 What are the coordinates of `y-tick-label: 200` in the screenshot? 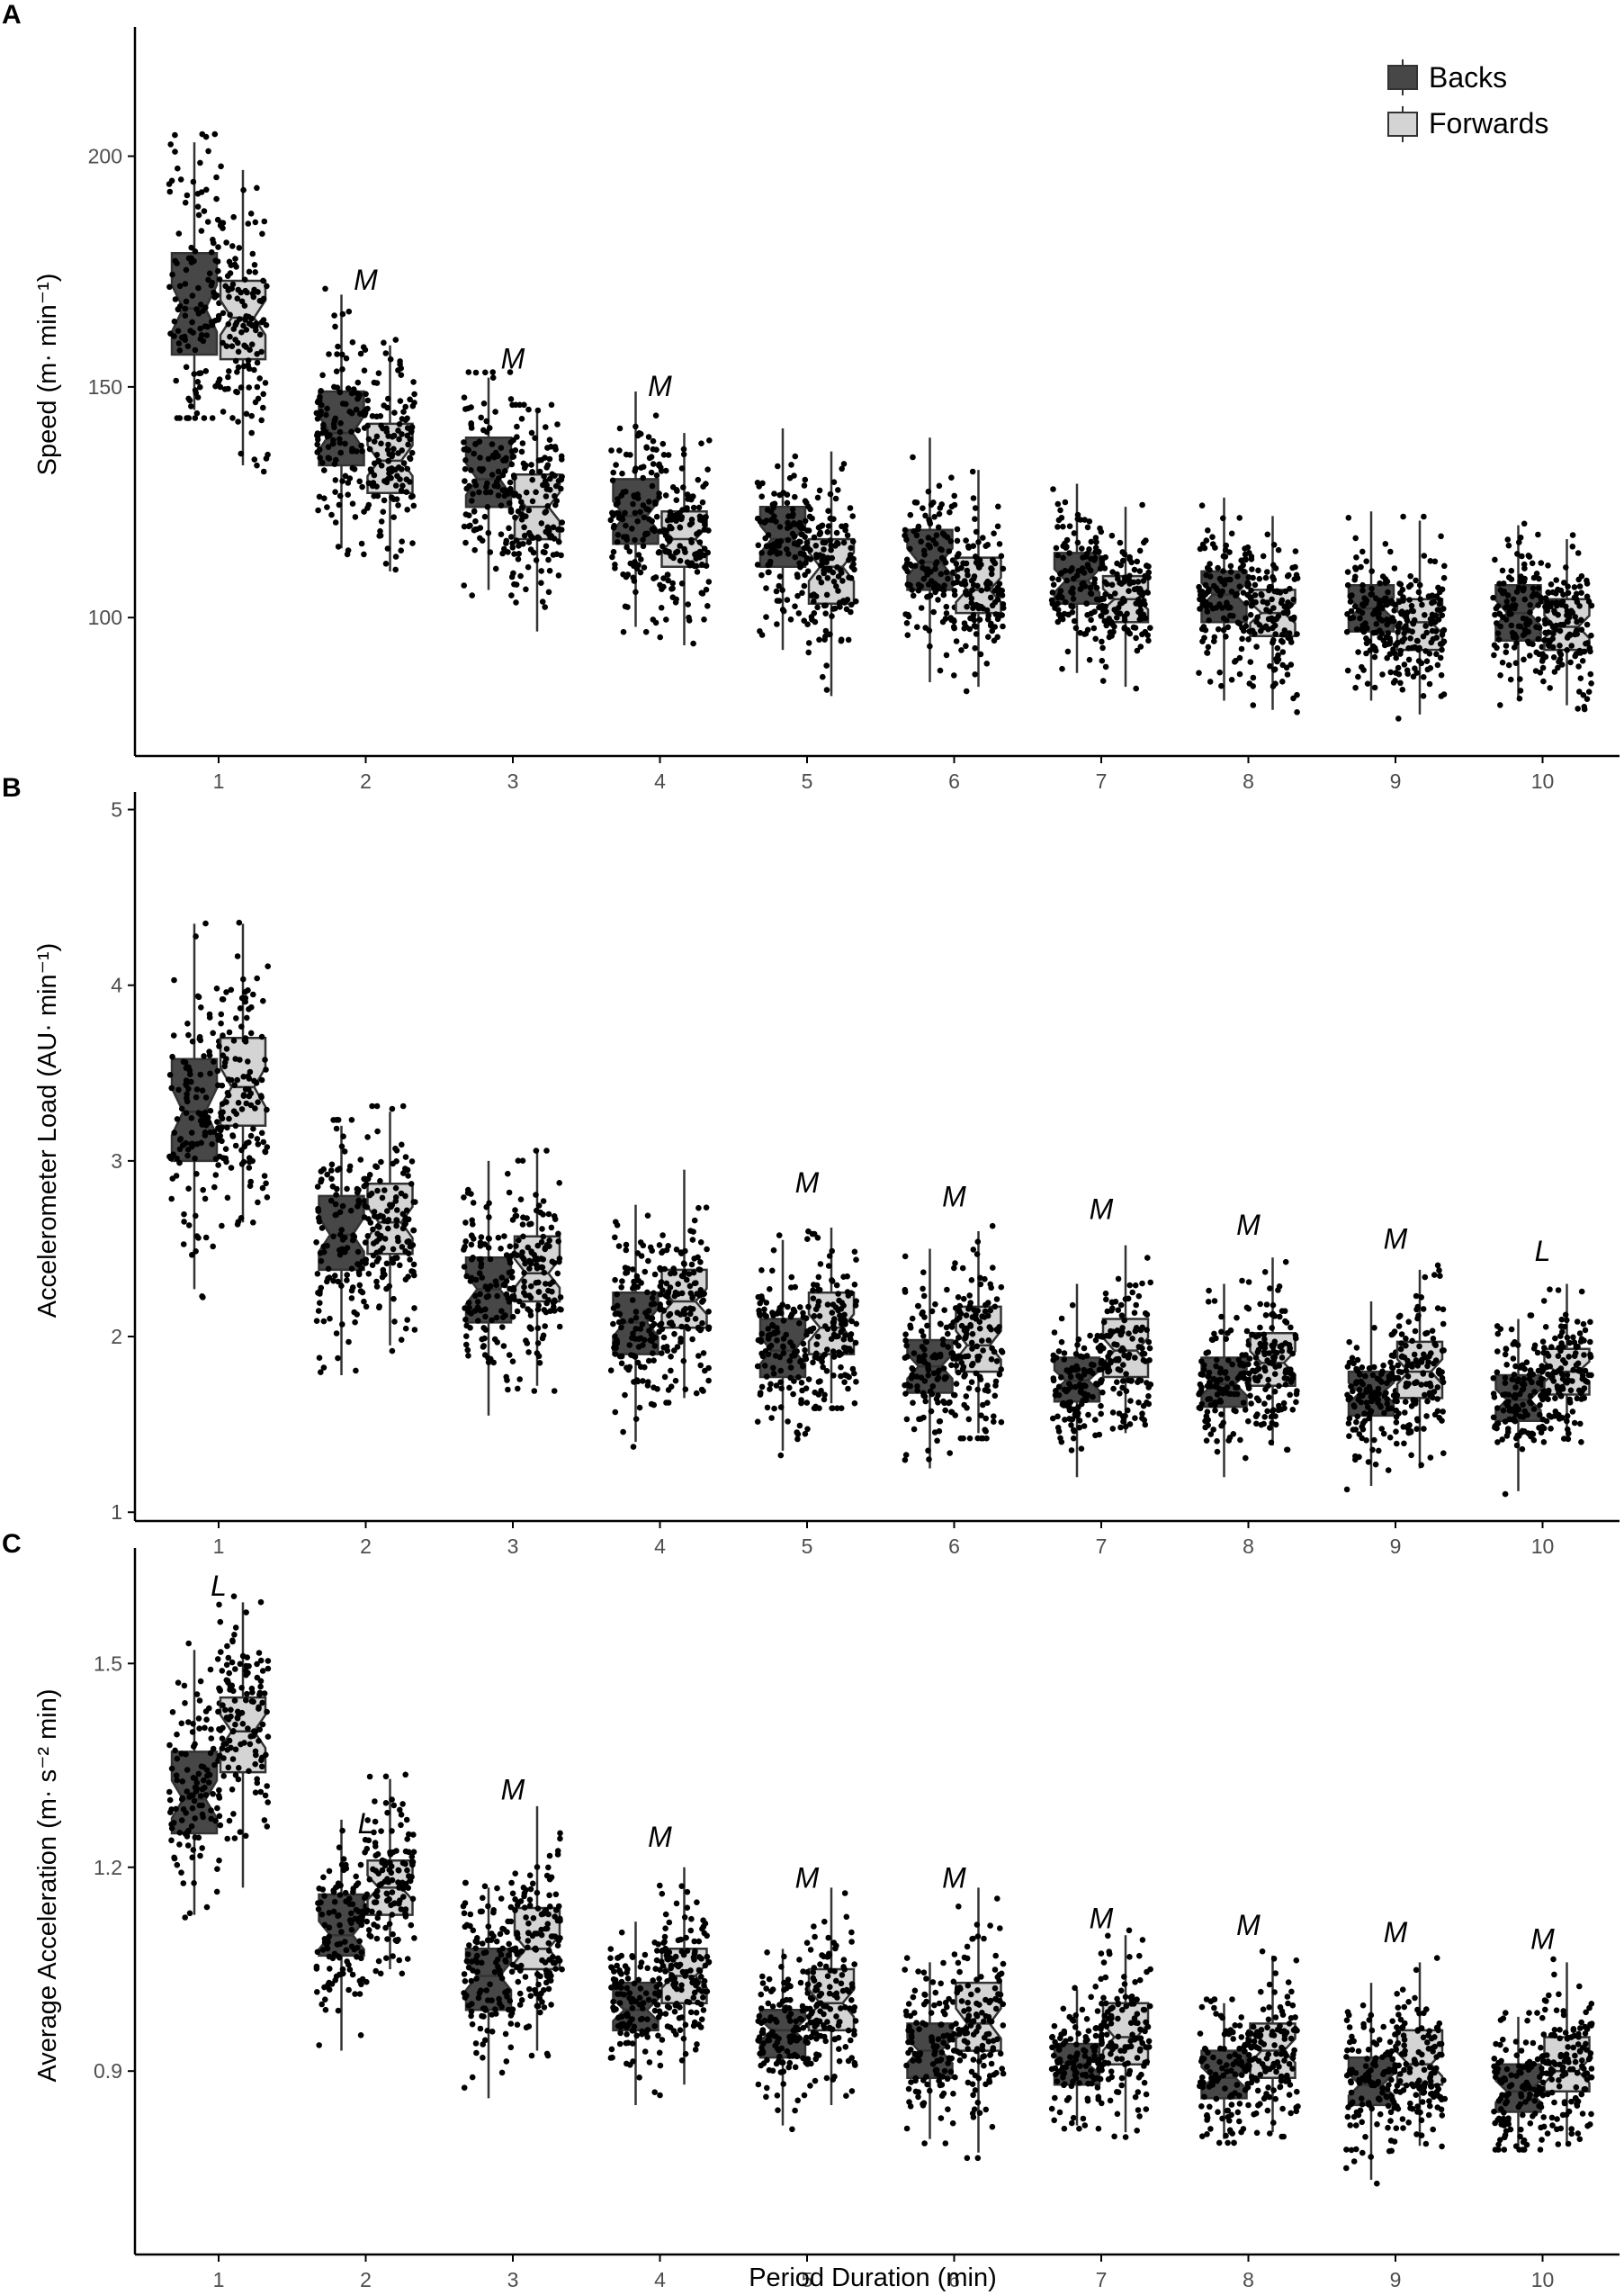 It's located at (105, 156).